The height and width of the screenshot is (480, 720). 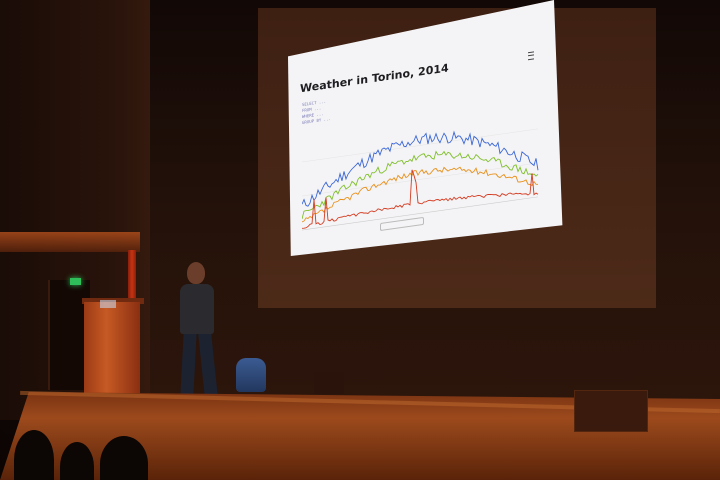 I want to click on slide-title: Weather in Torino, 2014, so click(x=374, y=78).